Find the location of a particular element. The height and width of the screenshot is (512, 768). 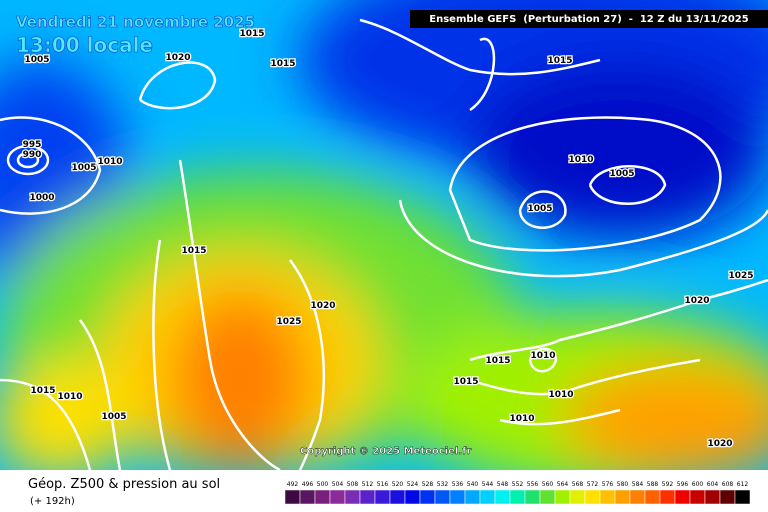

isobar-label: 990 is located at coordinates (32, 155).